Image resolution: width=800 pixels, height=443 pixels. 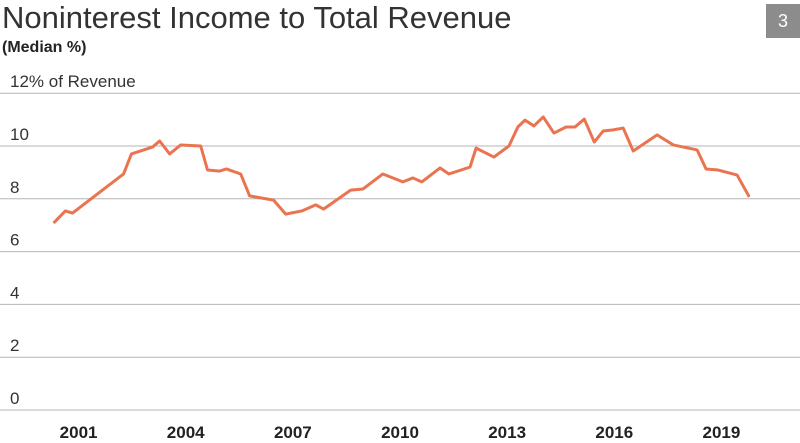 I want to click on y-tick-label: 12% of Revenue, so click(x=73, y=81).